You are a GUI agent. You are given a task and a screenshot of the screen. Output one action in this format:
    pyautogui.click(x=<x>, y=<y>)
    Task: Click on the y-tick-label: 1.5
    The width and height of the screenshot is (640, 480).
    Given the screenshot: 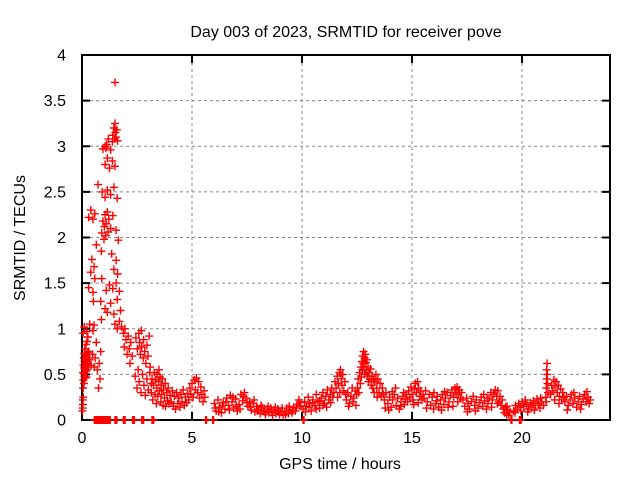 What is the action you would take?
    pyautogui.click(x=55, y=284)
    